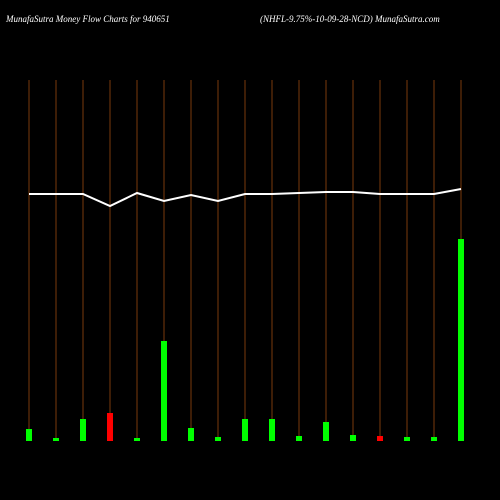 The height and width of the screenshot is (500, 500). What do you see at coordinates (245, 198) in the screenshot?
I see `line-series` at bounding box center [245, 198].